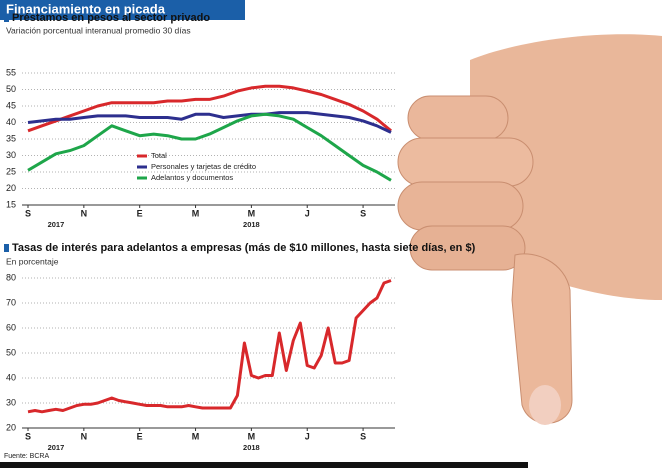 Image resolution: width=662 pixels, height=468 pixels. I want to click on header-bar, so click(122, 10).